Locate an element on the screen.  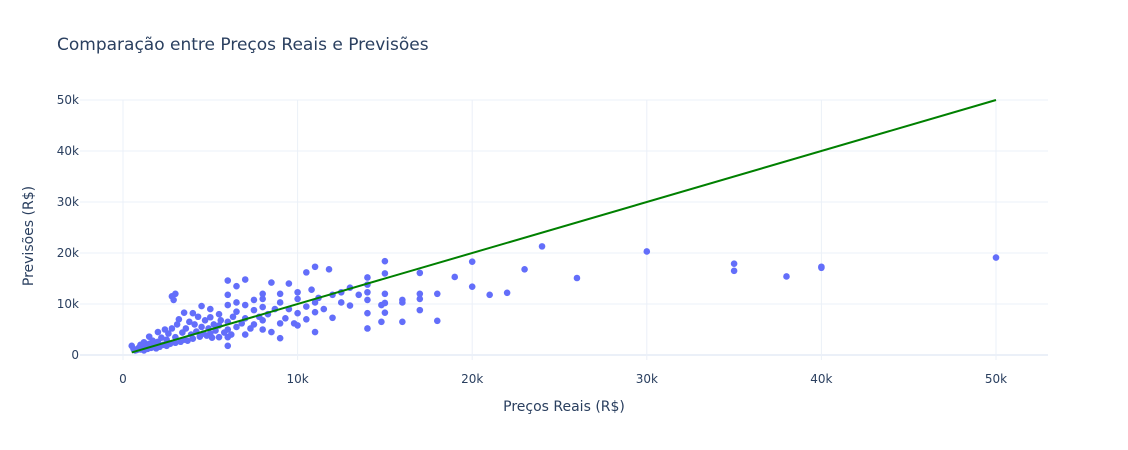
y-tick-label: 0 is located at coordinates (75, 355).